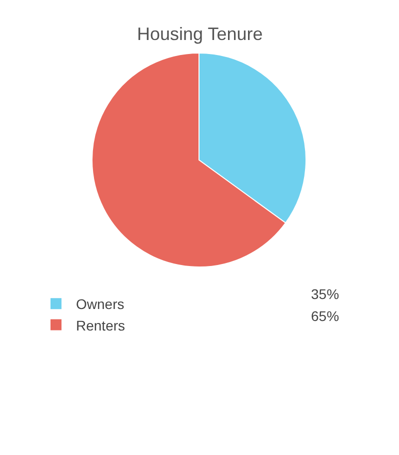 The height and width of the screenshot is (455, 399). Describe the element at coordinates (325, 294) in the screenshot. I see `data-label: 35%` at that location.